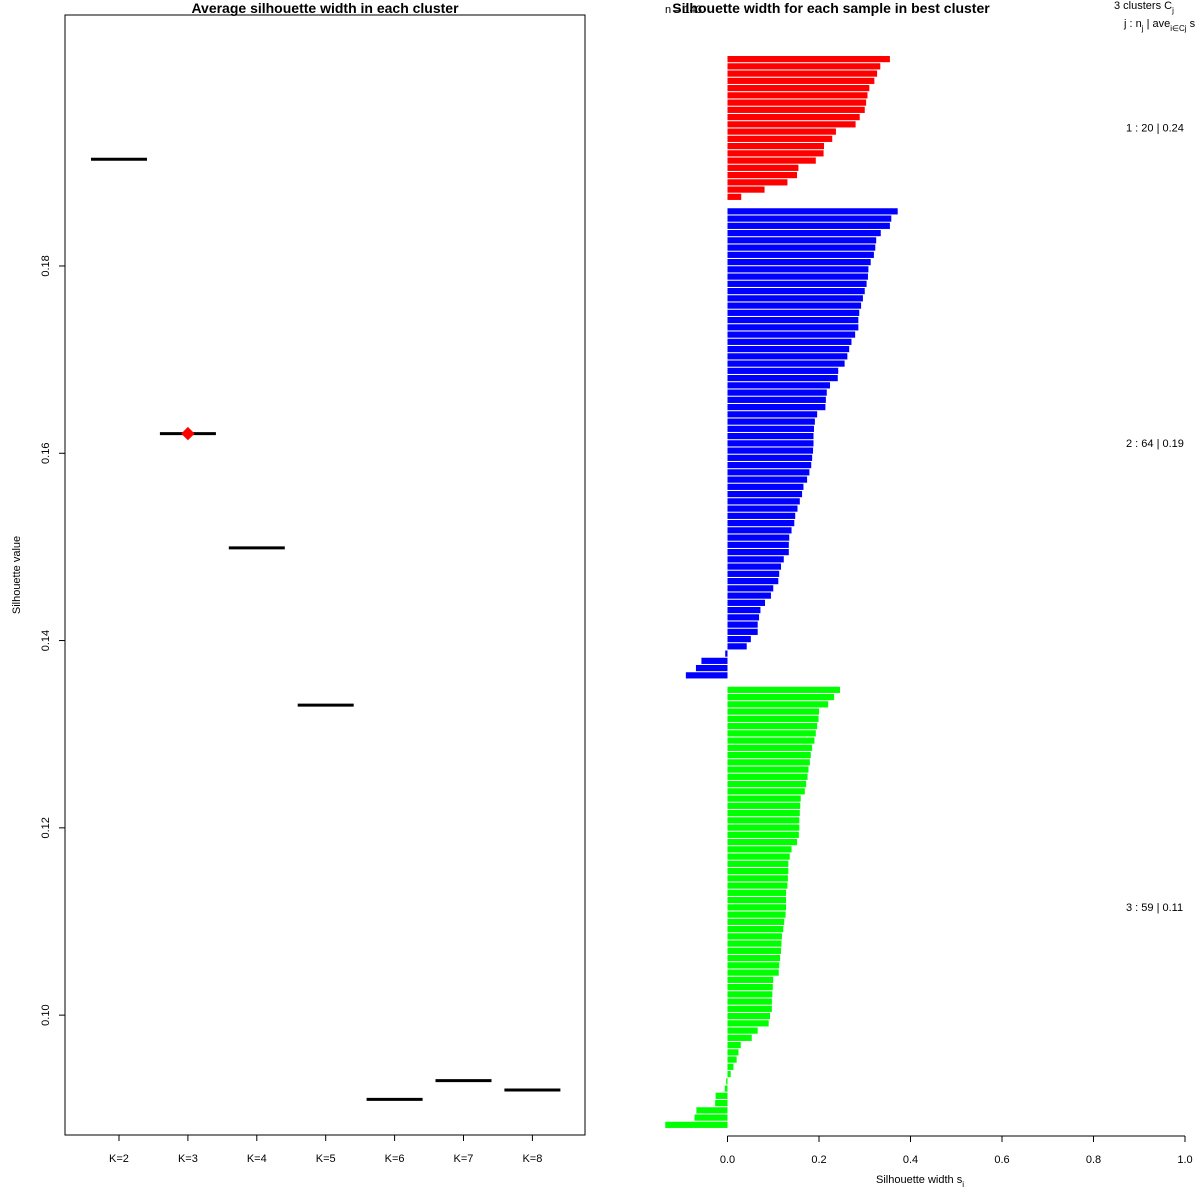 This screenshot has width=1200, height=1200. I want to click on cluster-legend-label: 3 : 59 | 0.11, so click(1154, 908).